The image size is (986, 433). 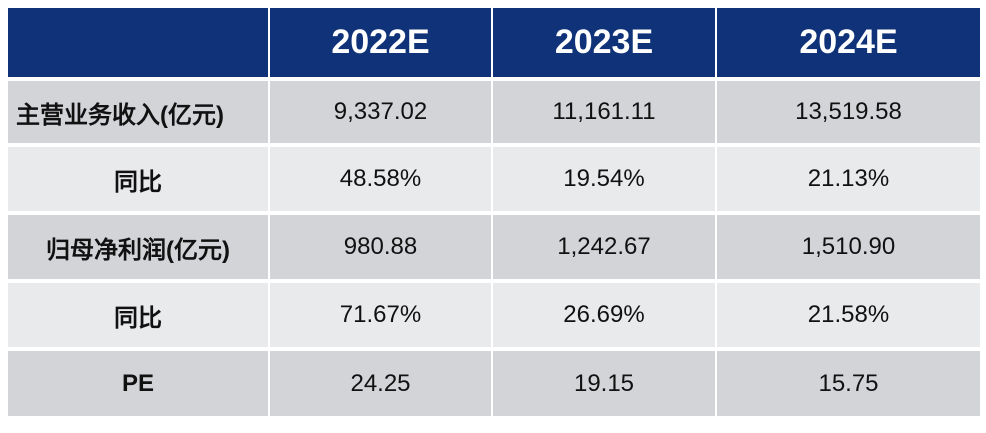 I want to click on table-cell: 21.13%, so click(x=848, y=179).